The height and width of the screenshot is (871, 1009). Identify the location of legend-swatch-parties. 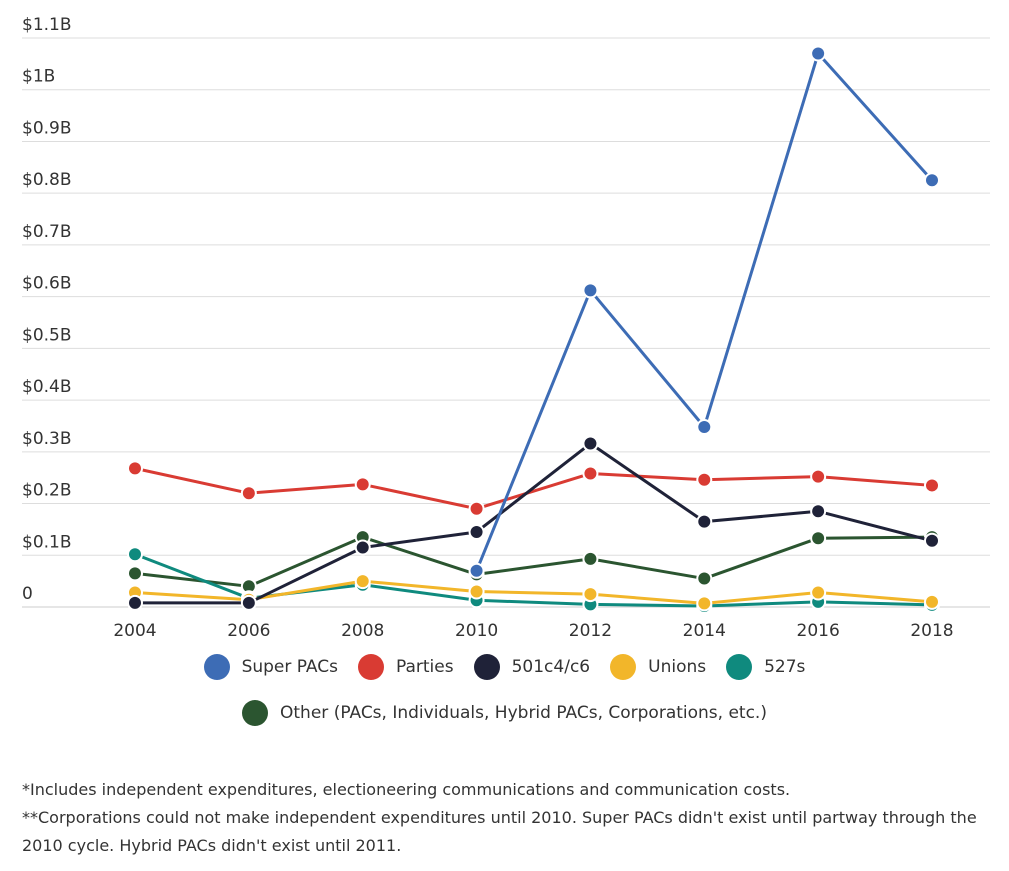
(371, 667).